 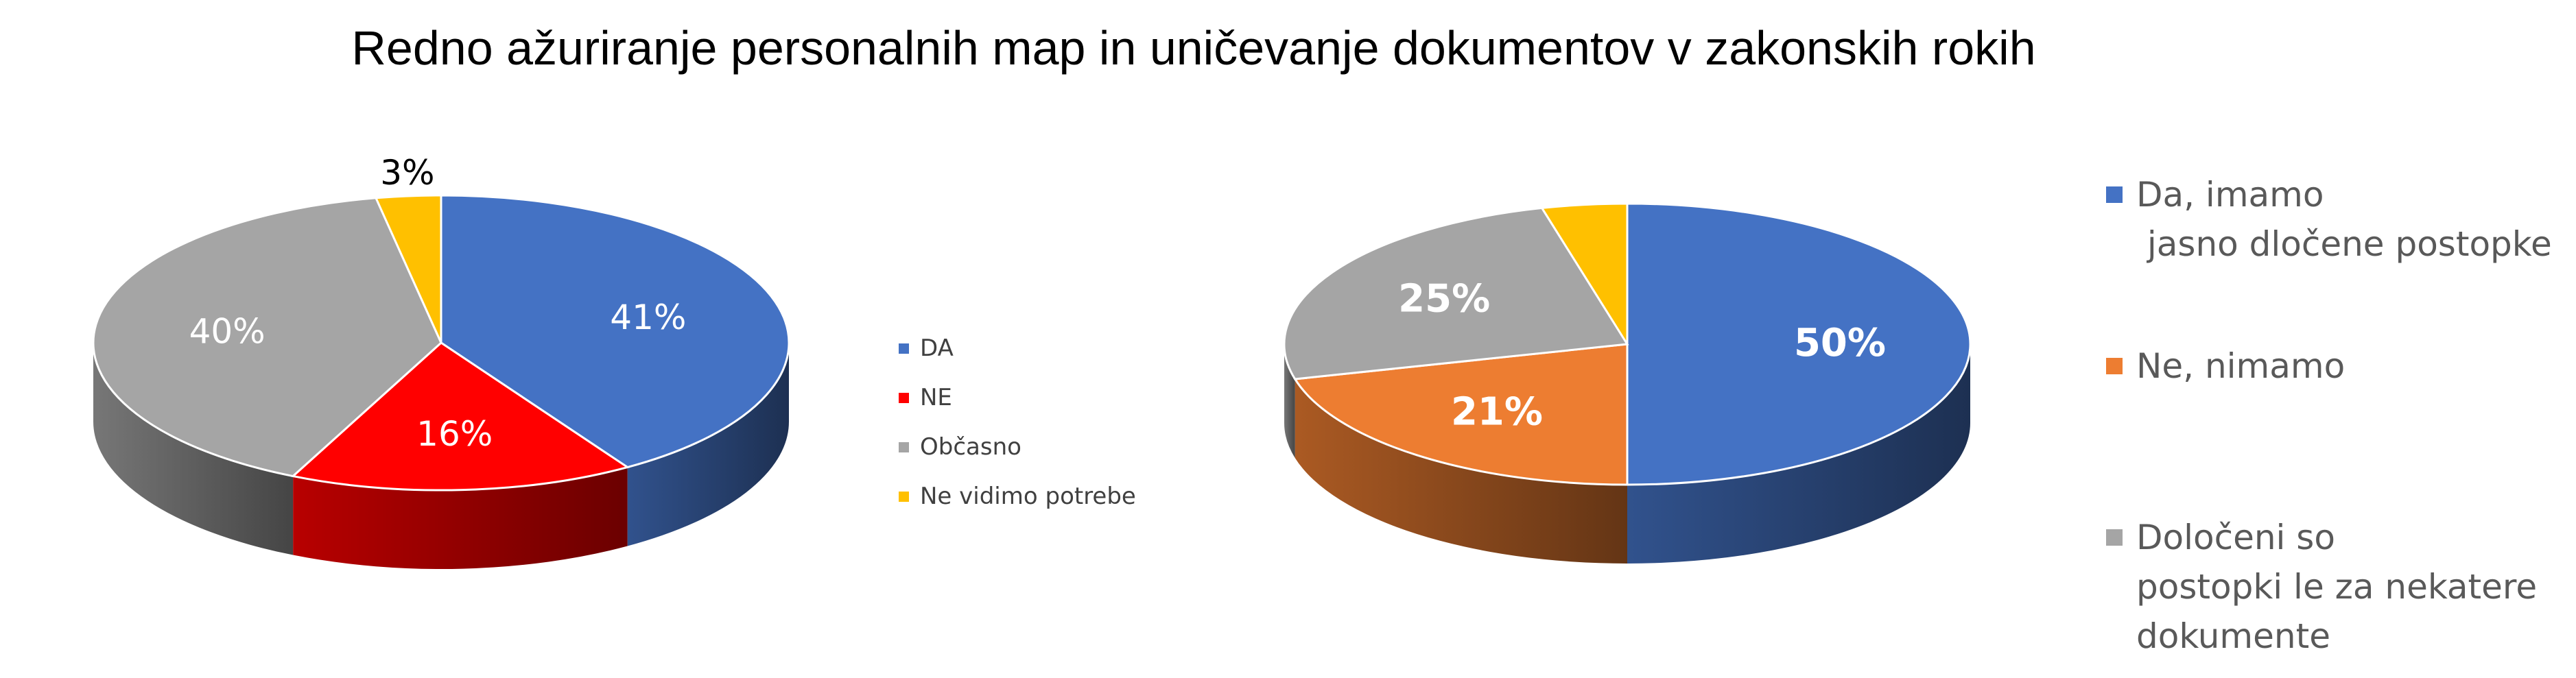 I want to click on data-label-3: 3%, so click(x=407, y=173).